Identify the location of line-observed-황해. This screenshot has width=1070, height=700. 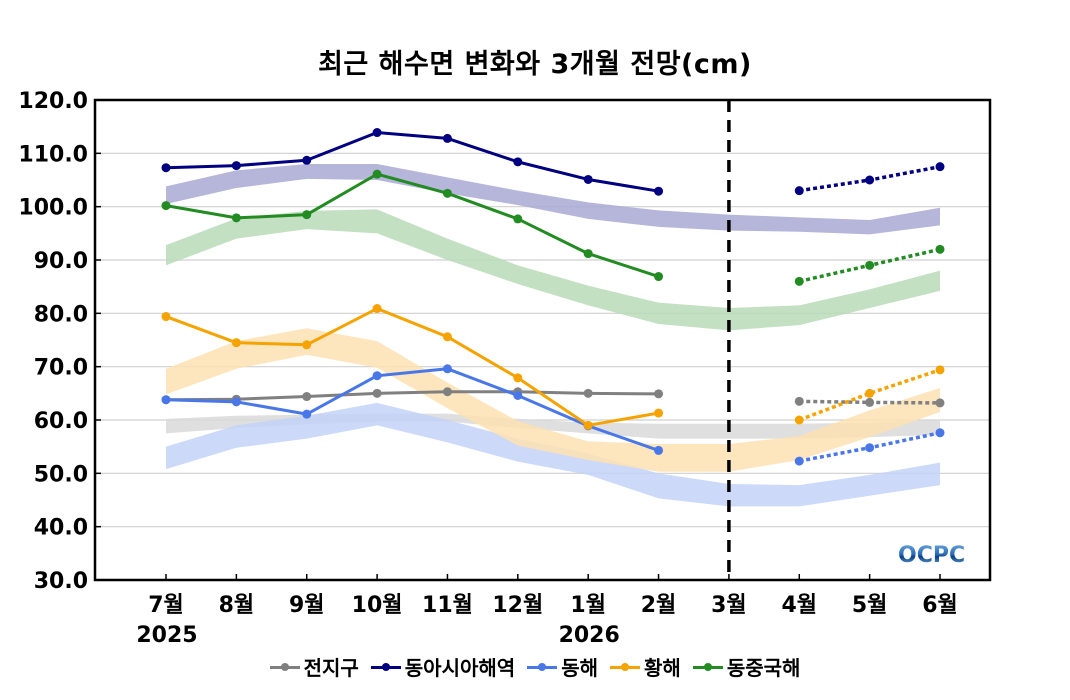
(412, 367).